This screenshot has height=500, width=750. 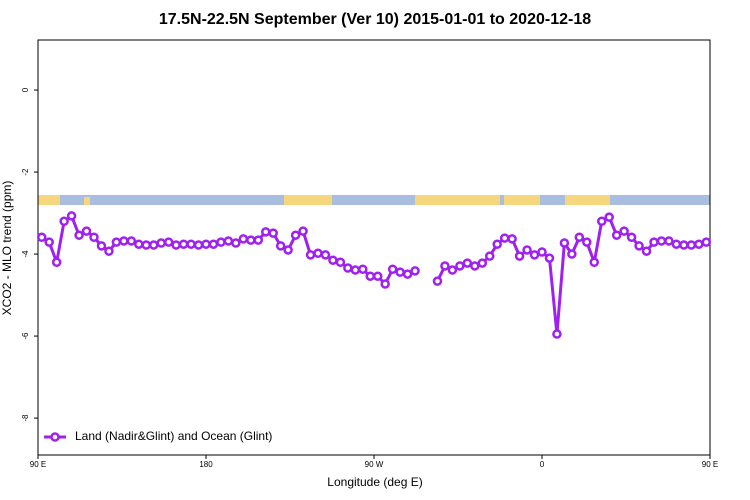 What do you see at coordinates (374, 464) in the screenshot?
I see `x-tick-label: 90 W` at bounding box center [374, 464].